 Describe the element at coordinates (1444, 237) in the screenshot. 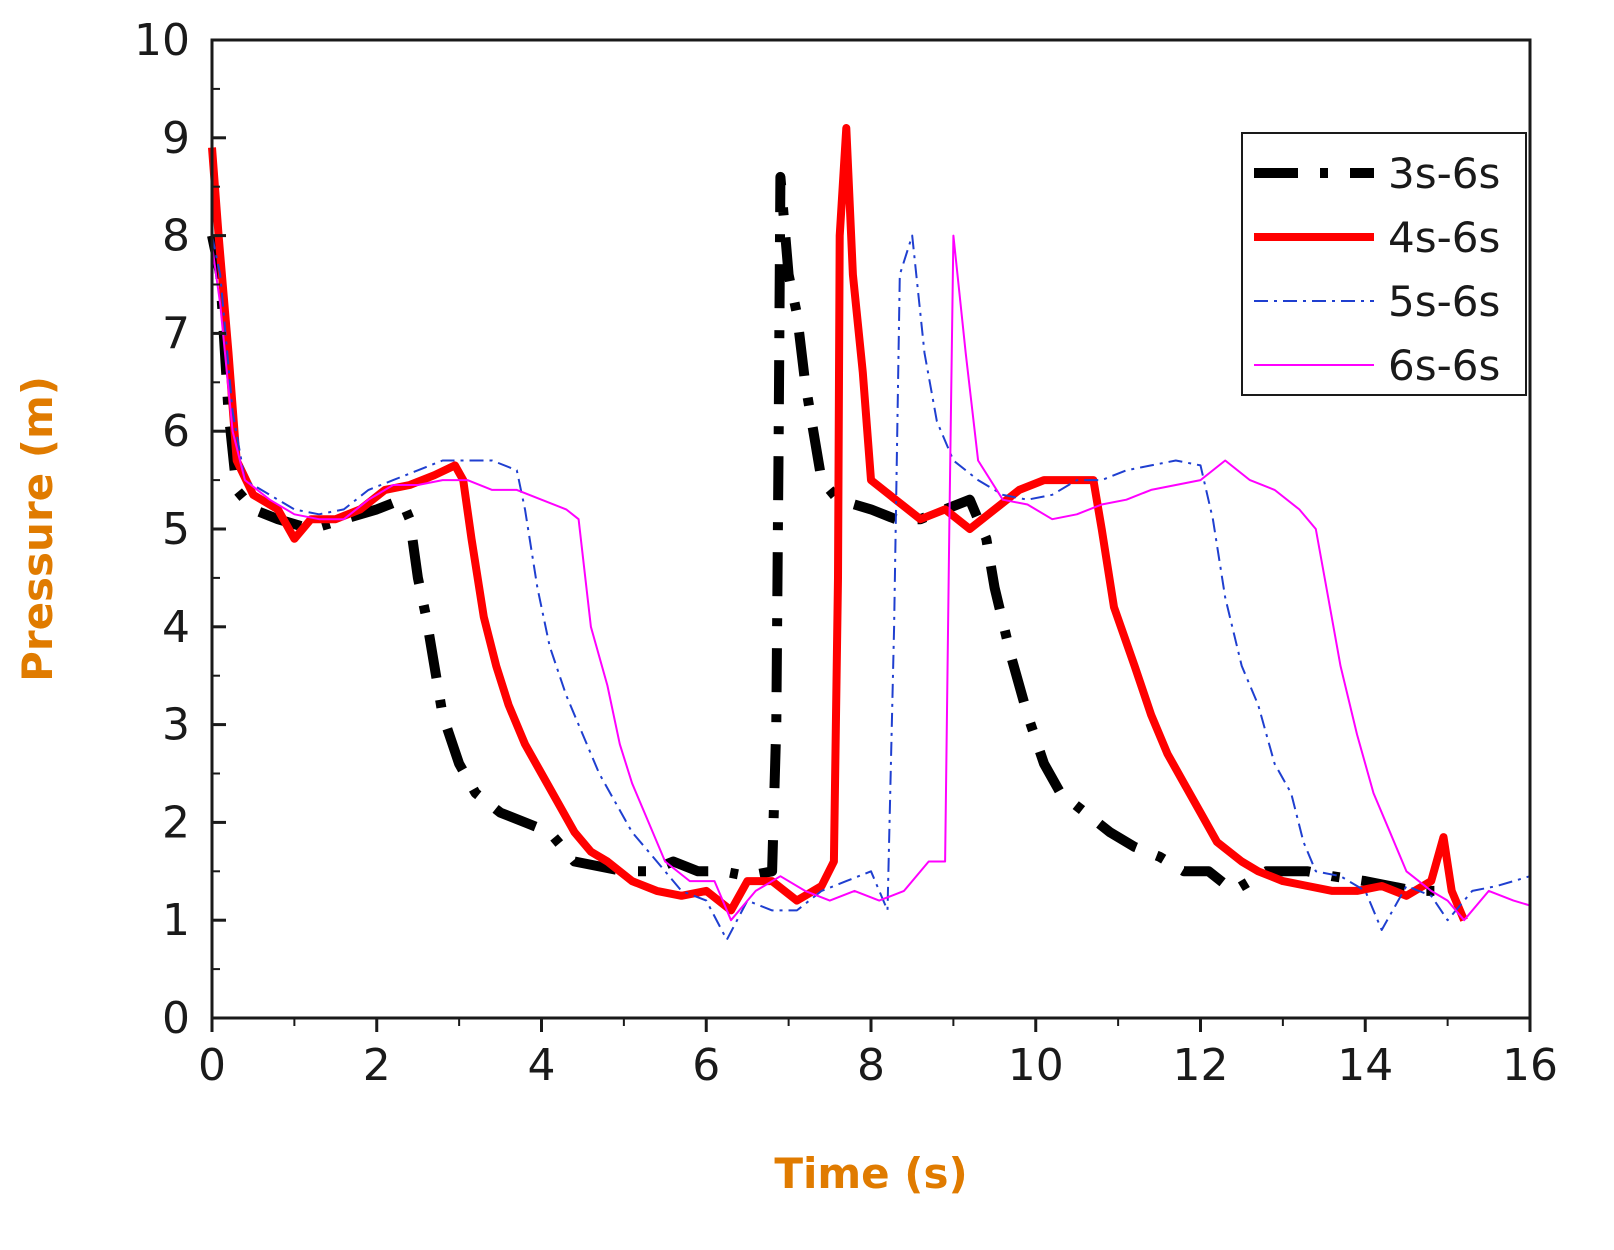

I see `legend-label-4s-6s: 4s-6s` at that location.